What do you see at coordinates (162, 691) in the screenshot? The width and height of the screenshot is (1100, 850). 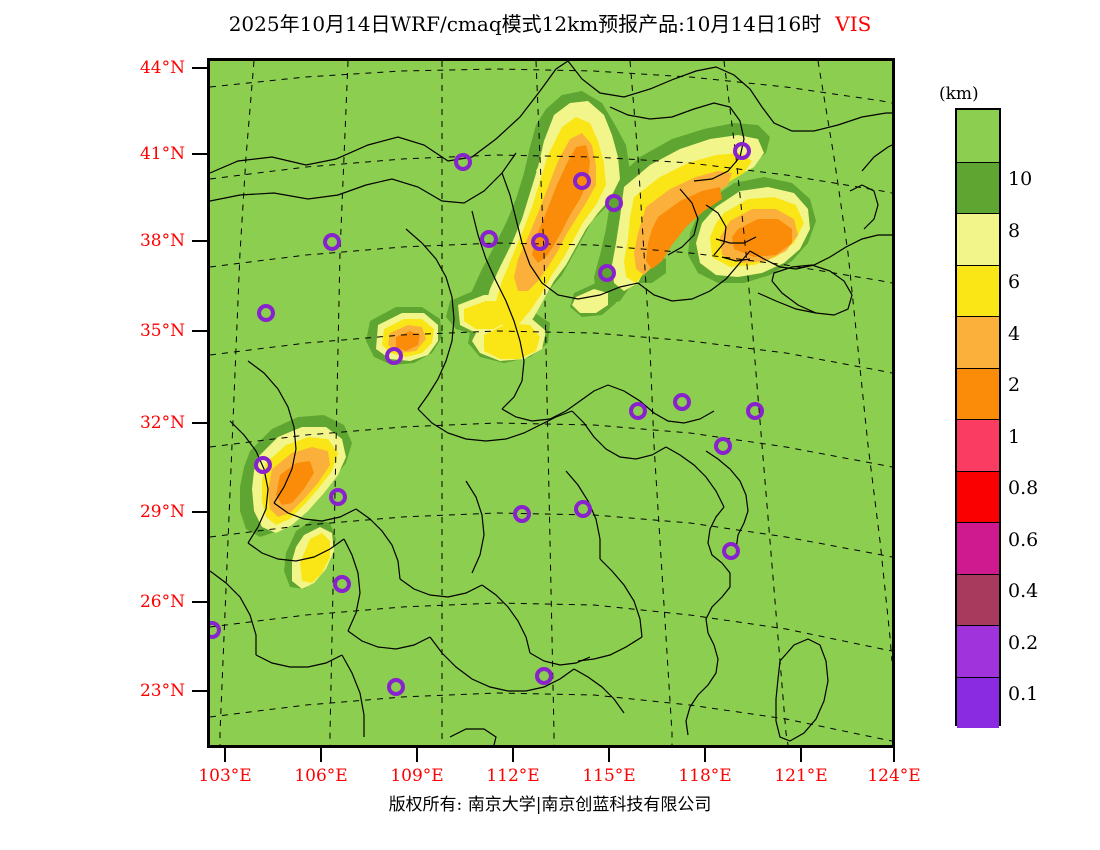 I see `y-axis-label-23n: 23°N` at bounding box center [162, 691].